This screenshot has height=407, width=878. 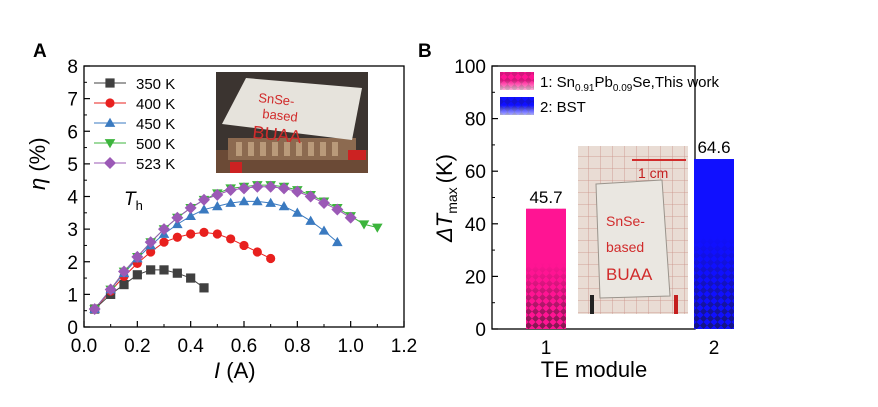 What do you see at coordinates (110, 103) in the screenshot?
I see `legend-marker-400K` at bounding box center [110, 103].